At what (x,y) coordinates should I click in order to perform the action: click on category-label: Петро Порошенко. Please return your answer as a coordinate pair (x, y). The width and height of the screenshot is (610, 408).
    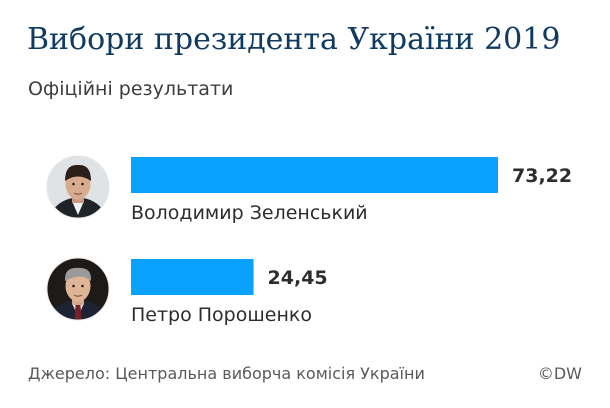
    Looking at the image, I should click on (221, 315).